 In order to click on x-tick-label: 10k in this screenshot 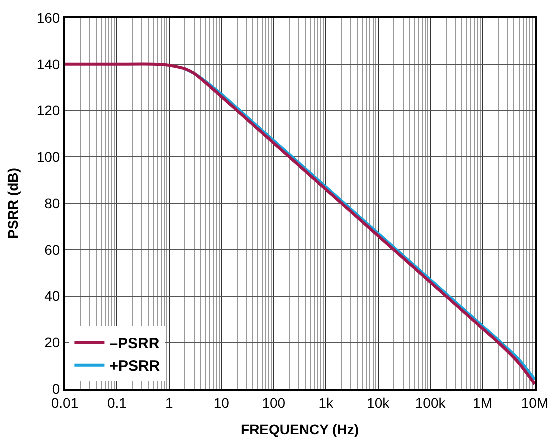, I will do `click(379, 402)`.